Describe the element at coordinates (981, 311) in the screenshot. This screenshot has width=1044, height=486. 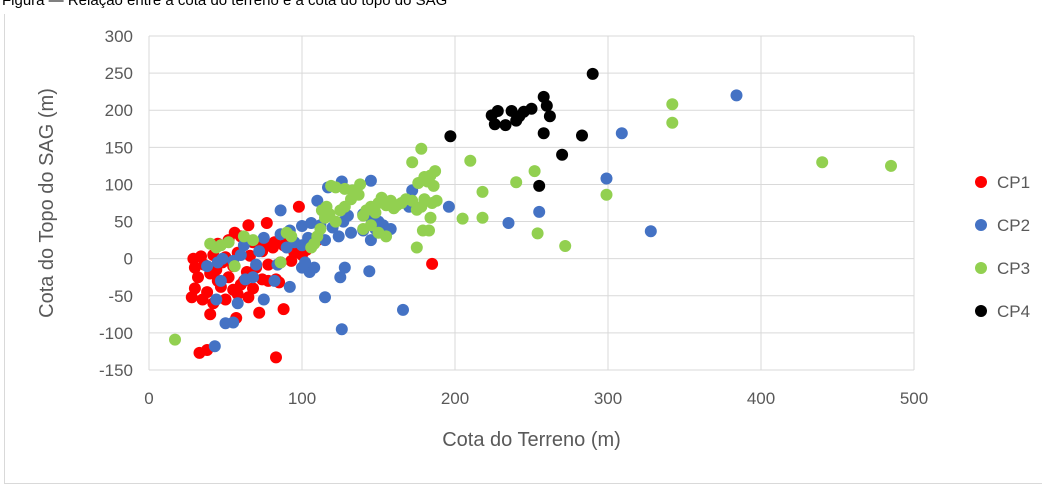
I see `legend-marker-cp4` at that location.